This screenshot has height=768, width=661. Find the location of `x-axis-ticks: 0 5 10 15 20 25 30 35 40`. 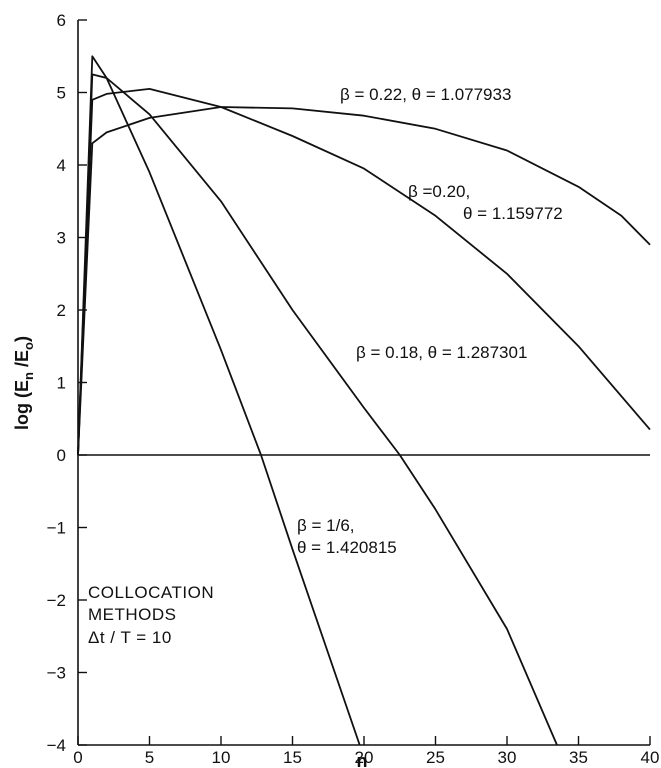

x-axis-ticks: 0 5 10 15 20 25 30 35 40 is located at coordinates (366, 751).